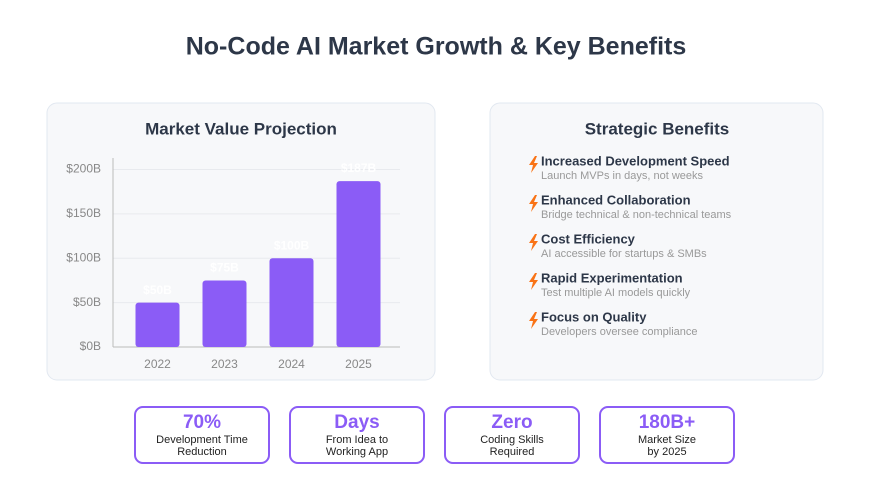 Image resolution: width=872 pixels, height=504 pixels. What do you see at coordinates (657, 128) in the screenshot?
I see `benefits-title: Strategic Benefits` at bounding box center [657, 128].